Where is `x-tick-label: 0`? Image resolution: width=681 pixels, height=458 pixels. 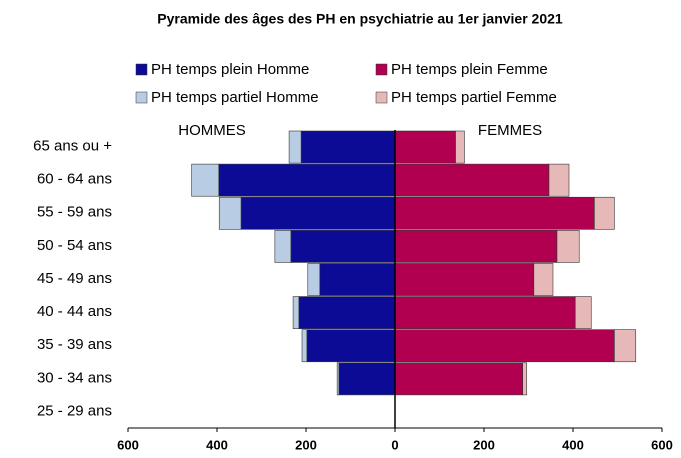
x-tick-label: 0 is located at coordinates (394, 444).